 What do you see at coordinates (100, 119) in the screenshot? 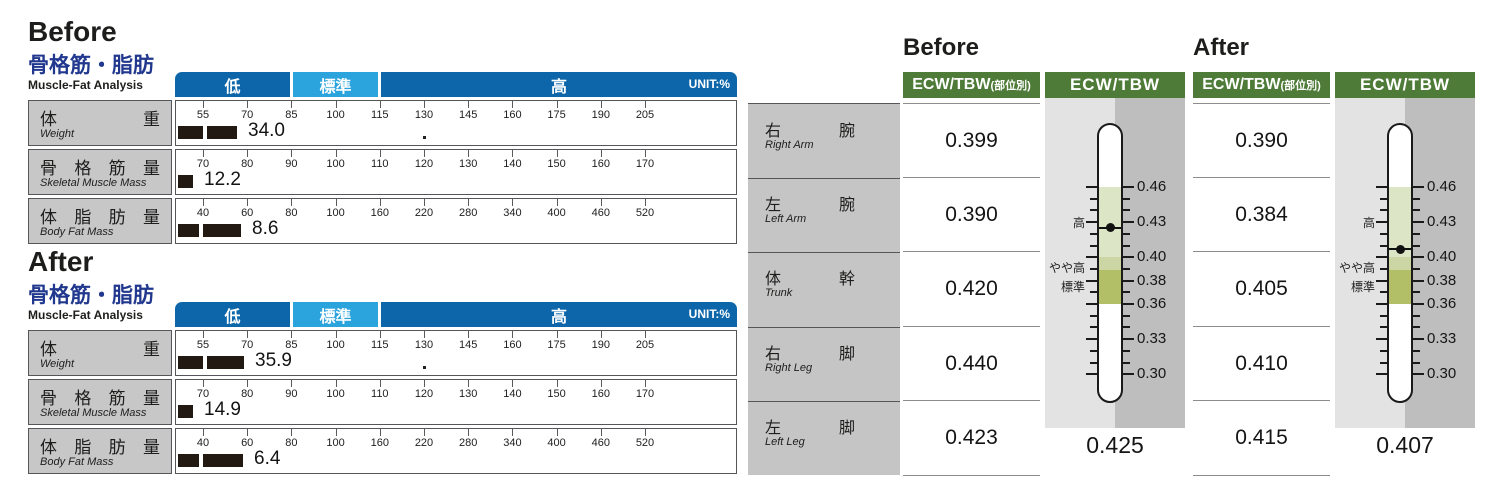
I see `row-label-jp: 体重` at bounding box center [100, 119].